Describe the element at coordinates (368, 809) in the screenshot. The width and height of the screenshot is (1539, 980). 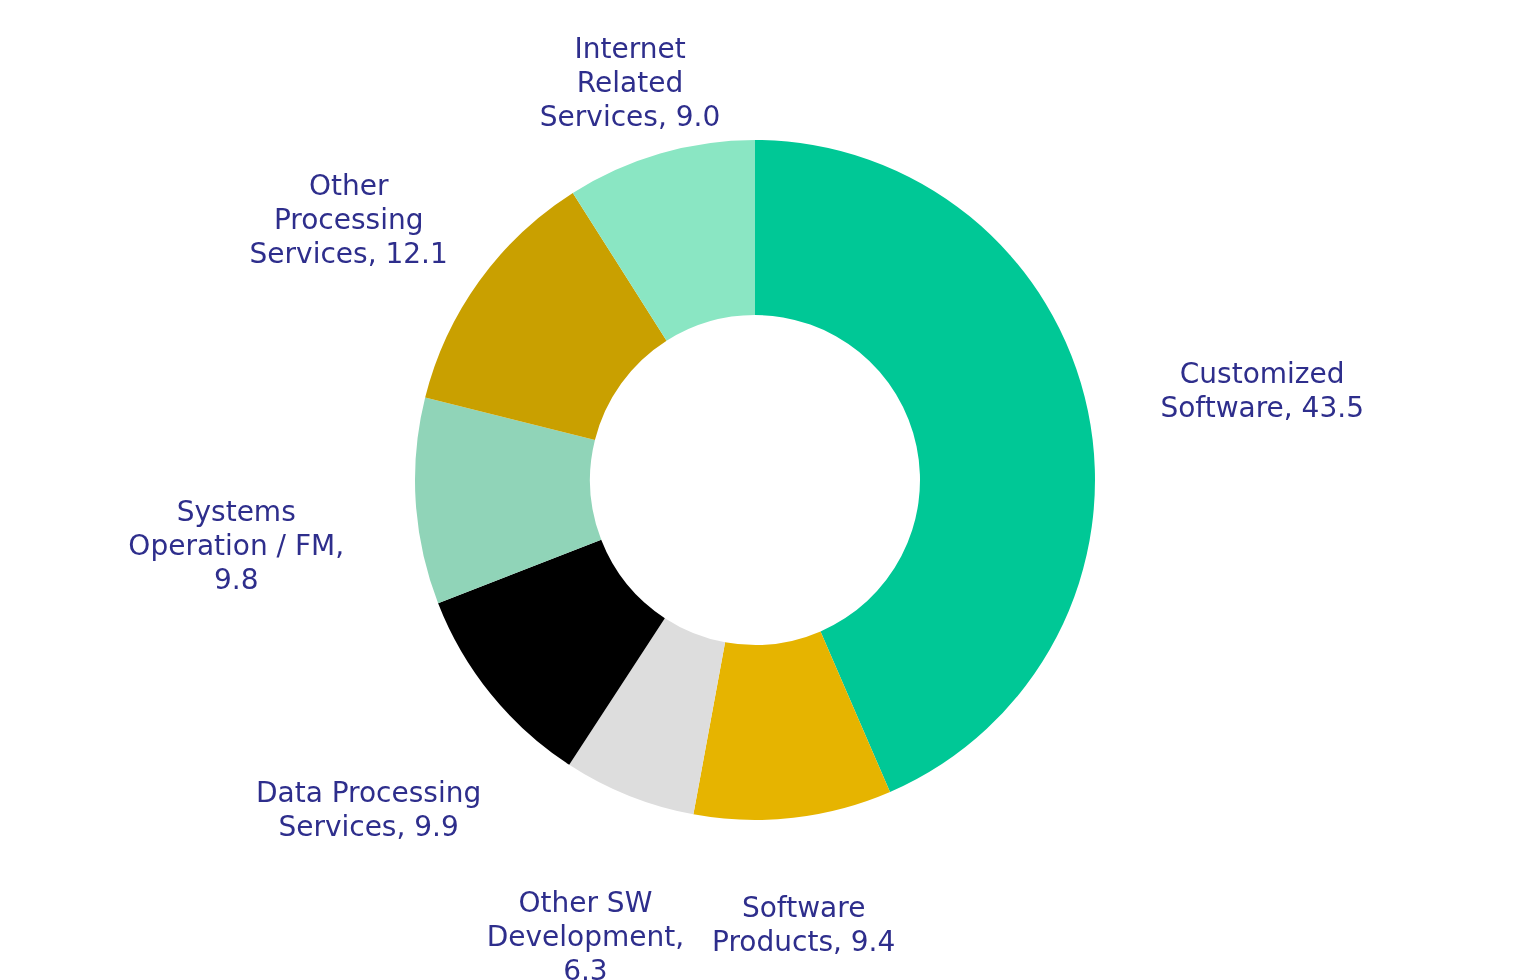
I see `slice-label: Data Processing Services, 9.9` at that location.